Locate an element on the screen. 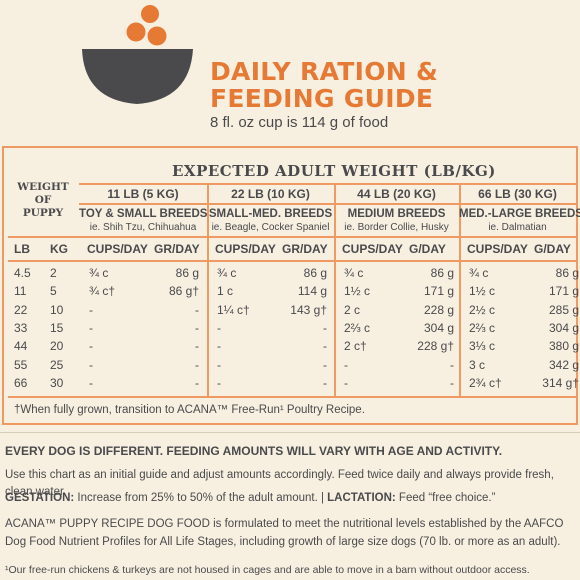 The image size is (580, 580). cell-grams: 380 g is located at coordinates (563, 346).